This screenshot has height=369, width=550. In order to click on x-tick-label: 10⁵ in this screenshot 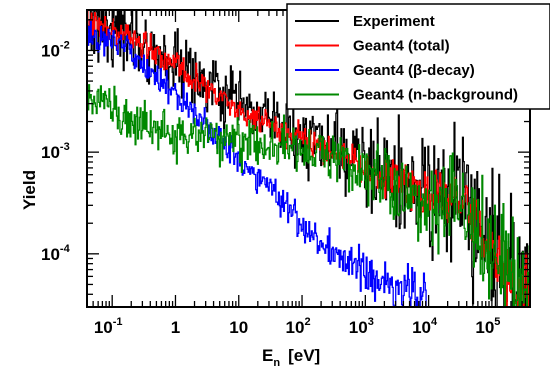, I will do `click(487, 326)`.